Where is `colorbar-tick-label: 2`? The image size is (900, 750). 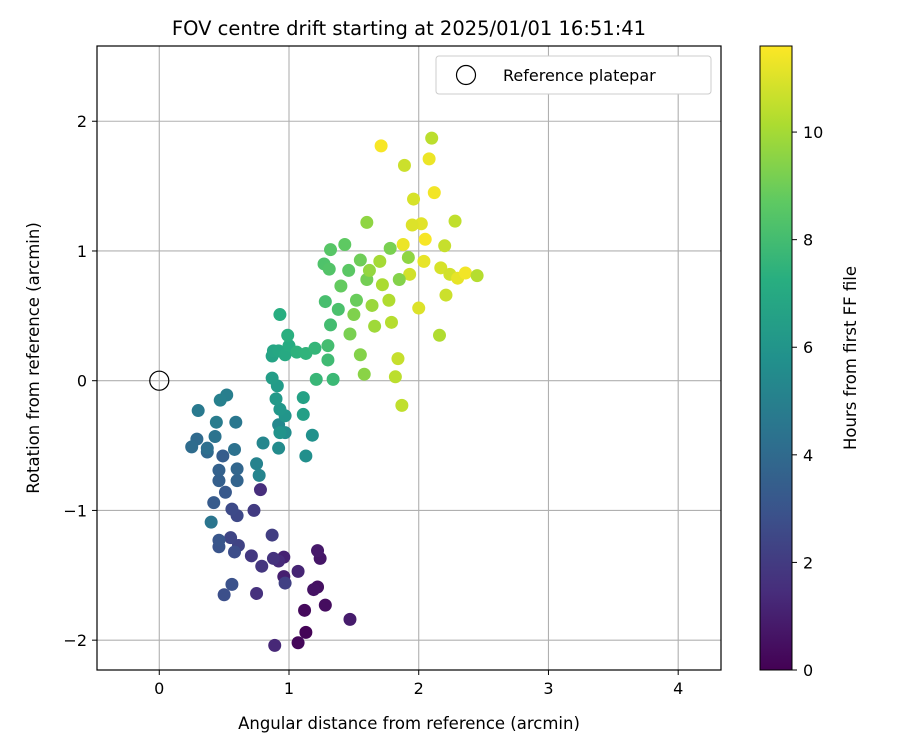
colorbar-tick-label: 2 is located at coordinates (808, 562).